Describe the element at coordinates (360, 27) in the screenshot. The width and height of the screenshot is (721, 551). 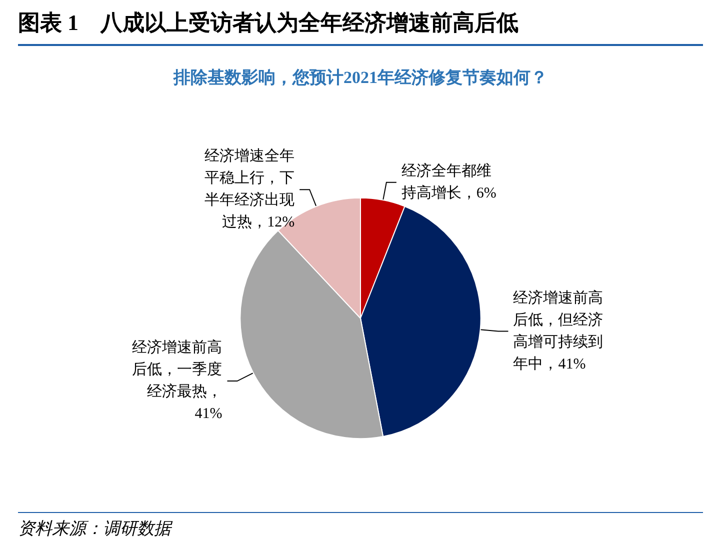
I see `chart-title: 图表 1 八成以上受访者认为全年经济增速前高后低` at that location.